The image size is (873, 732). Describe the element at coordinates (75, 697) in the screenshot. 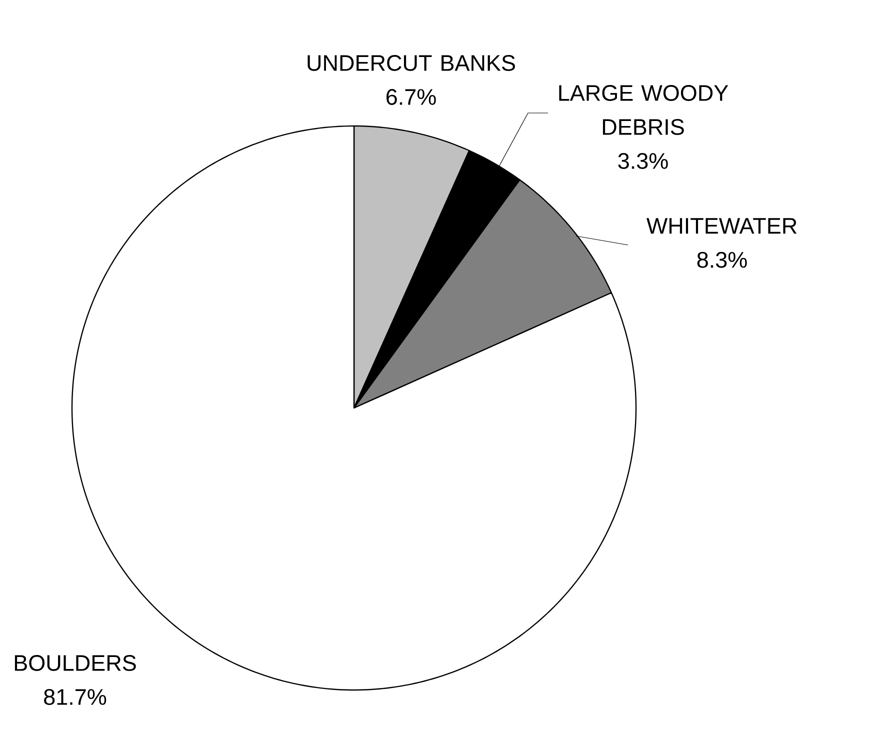

I see `data-label: 81.7%` at that location.